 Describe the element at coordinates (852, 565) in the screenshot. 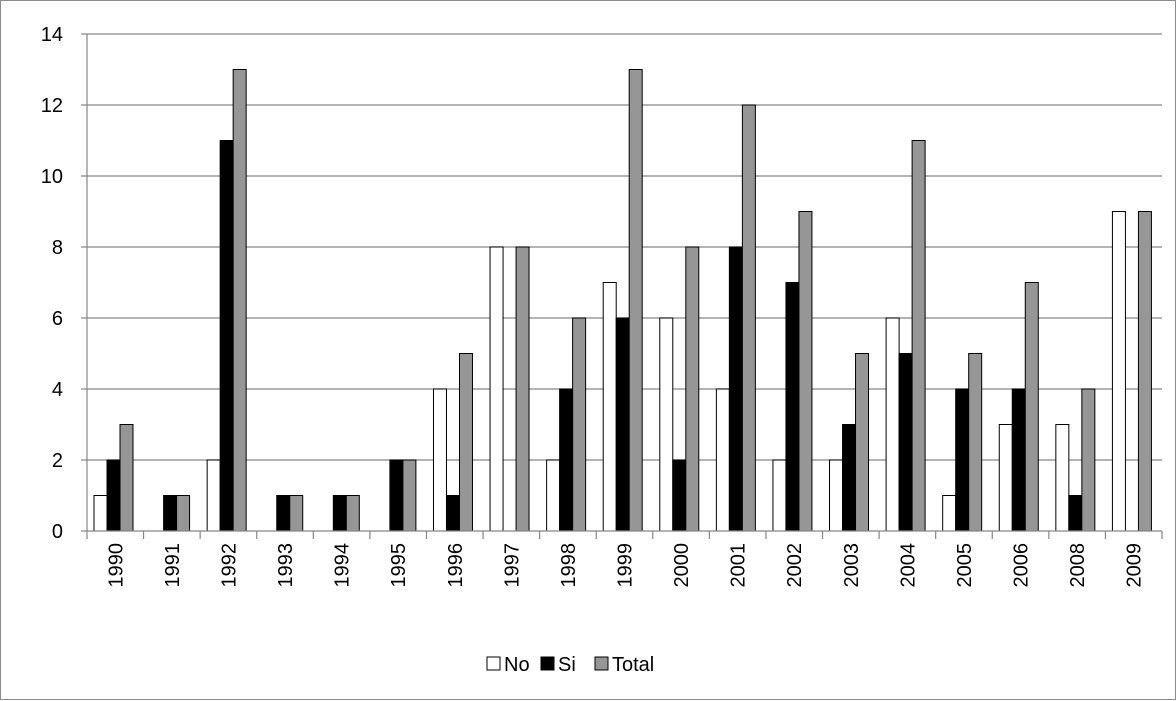

I see `x-tick-label: 2003` at that location.